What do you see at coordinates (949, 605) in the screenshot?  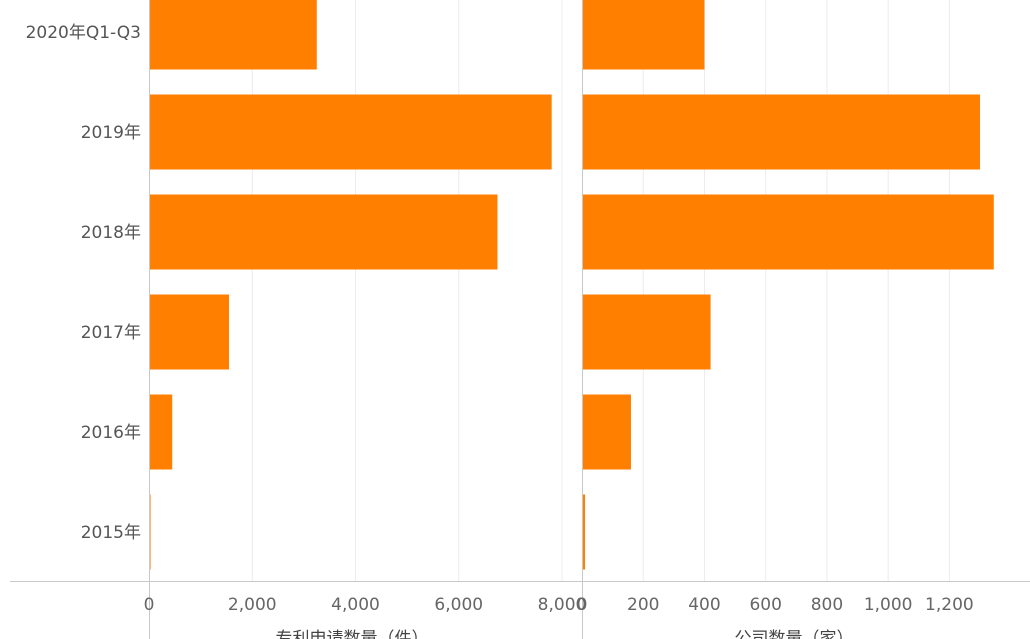 I see `panel-2-tick-label: 1,200` at bounding box center [949, 605].